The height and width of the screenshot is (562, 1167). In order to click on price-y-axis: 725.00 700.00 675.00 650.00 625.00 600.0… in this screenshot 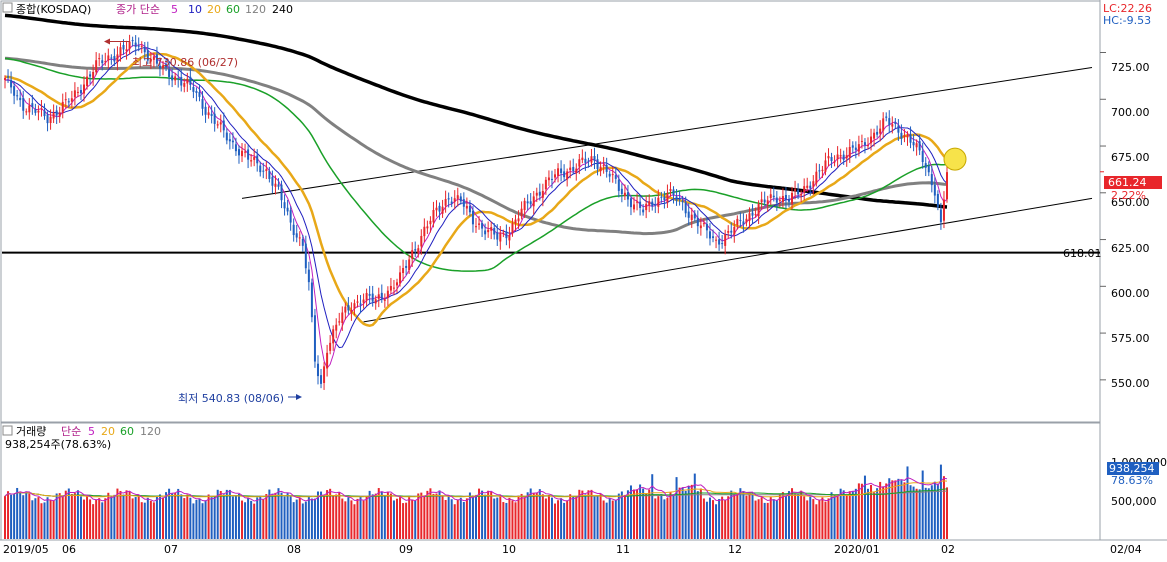, I will do `click(1130, 225)`.